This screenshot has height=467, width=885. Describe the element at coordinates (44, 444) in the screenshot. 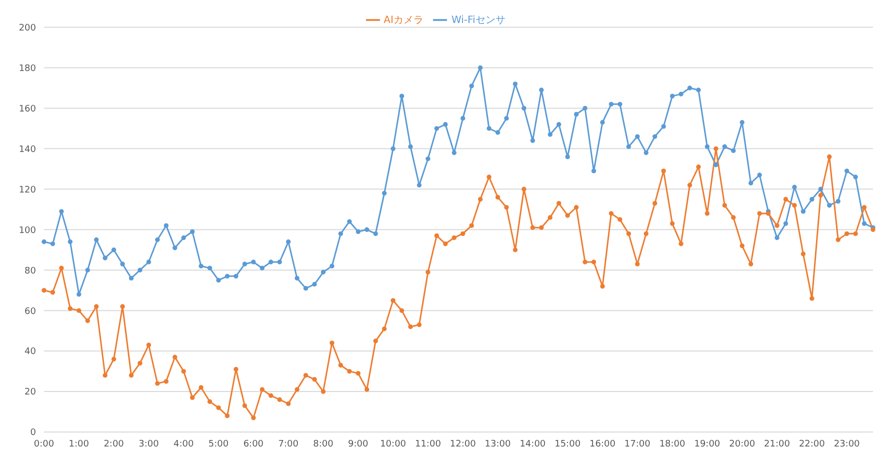

I see `x-tick-label: 0:00` at that location.